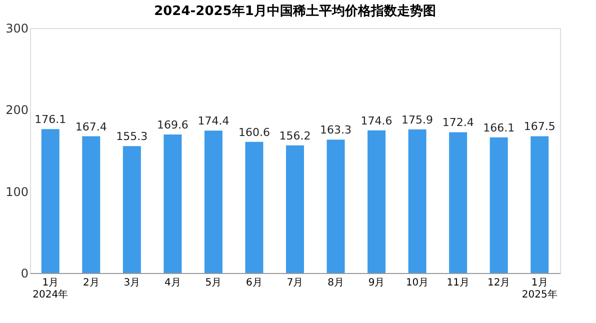 The height and width of the screenshot is (323, 596). Describe the element at coordinates (17, 191) in the screenshot. I see `y-tick-label: 100` at that location.